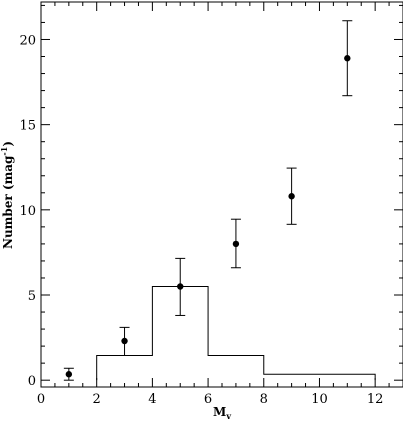 The image size is (403, 424). I want to click on x-axis-label-sub: v, so click(228, 416).